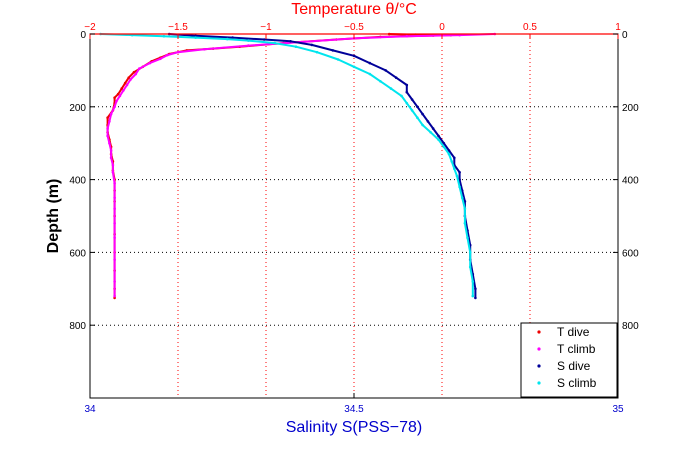 The image size is (681, 454). What do you see at coordinates (630, 108) in the screenshot?
I see `y-axis-tick-label-right: 200` at bounding box center [630, 108].